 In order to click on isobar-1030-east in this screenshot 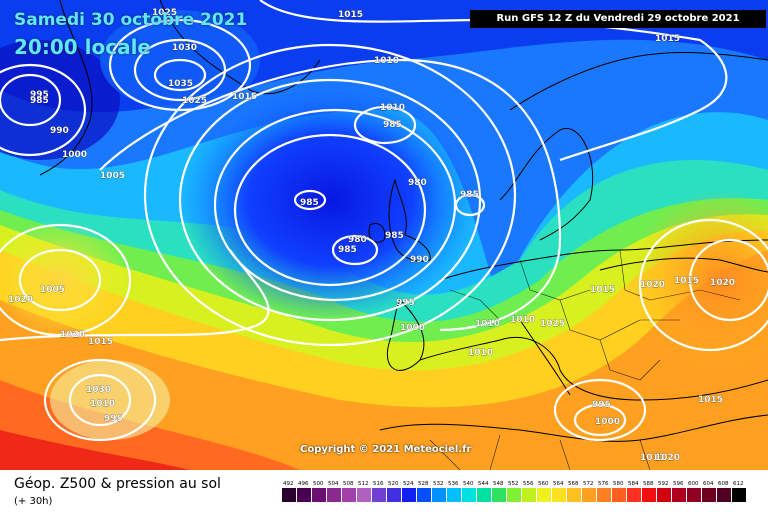, I will do `click(728, 280)`.